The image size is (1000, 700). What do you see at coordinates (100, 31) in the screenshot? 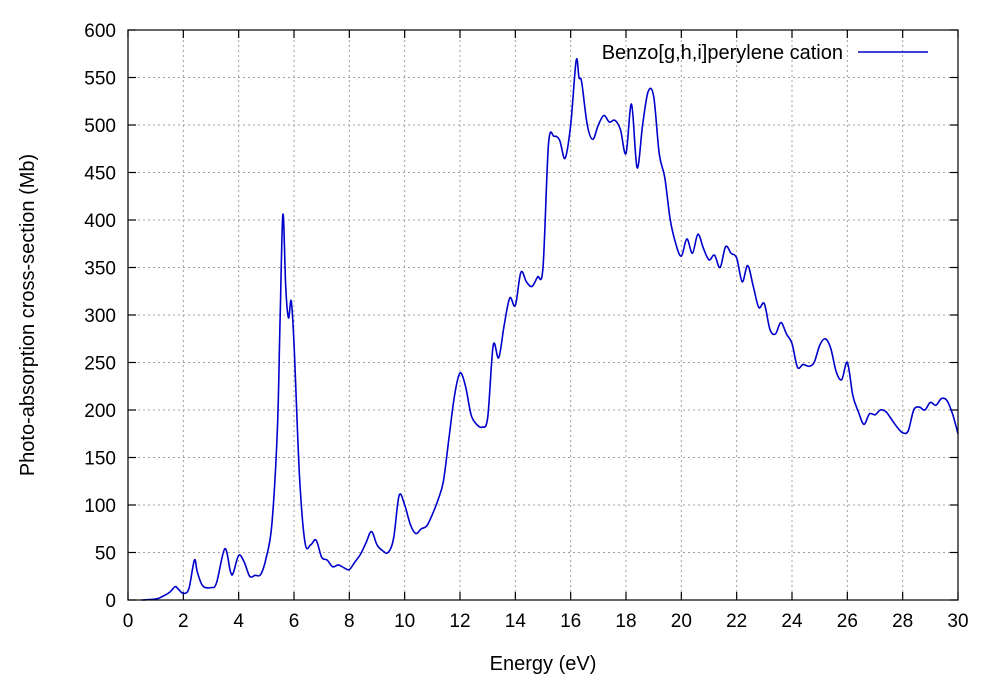
I see `y-tick-label: 600` at bounding box center [100, 31].